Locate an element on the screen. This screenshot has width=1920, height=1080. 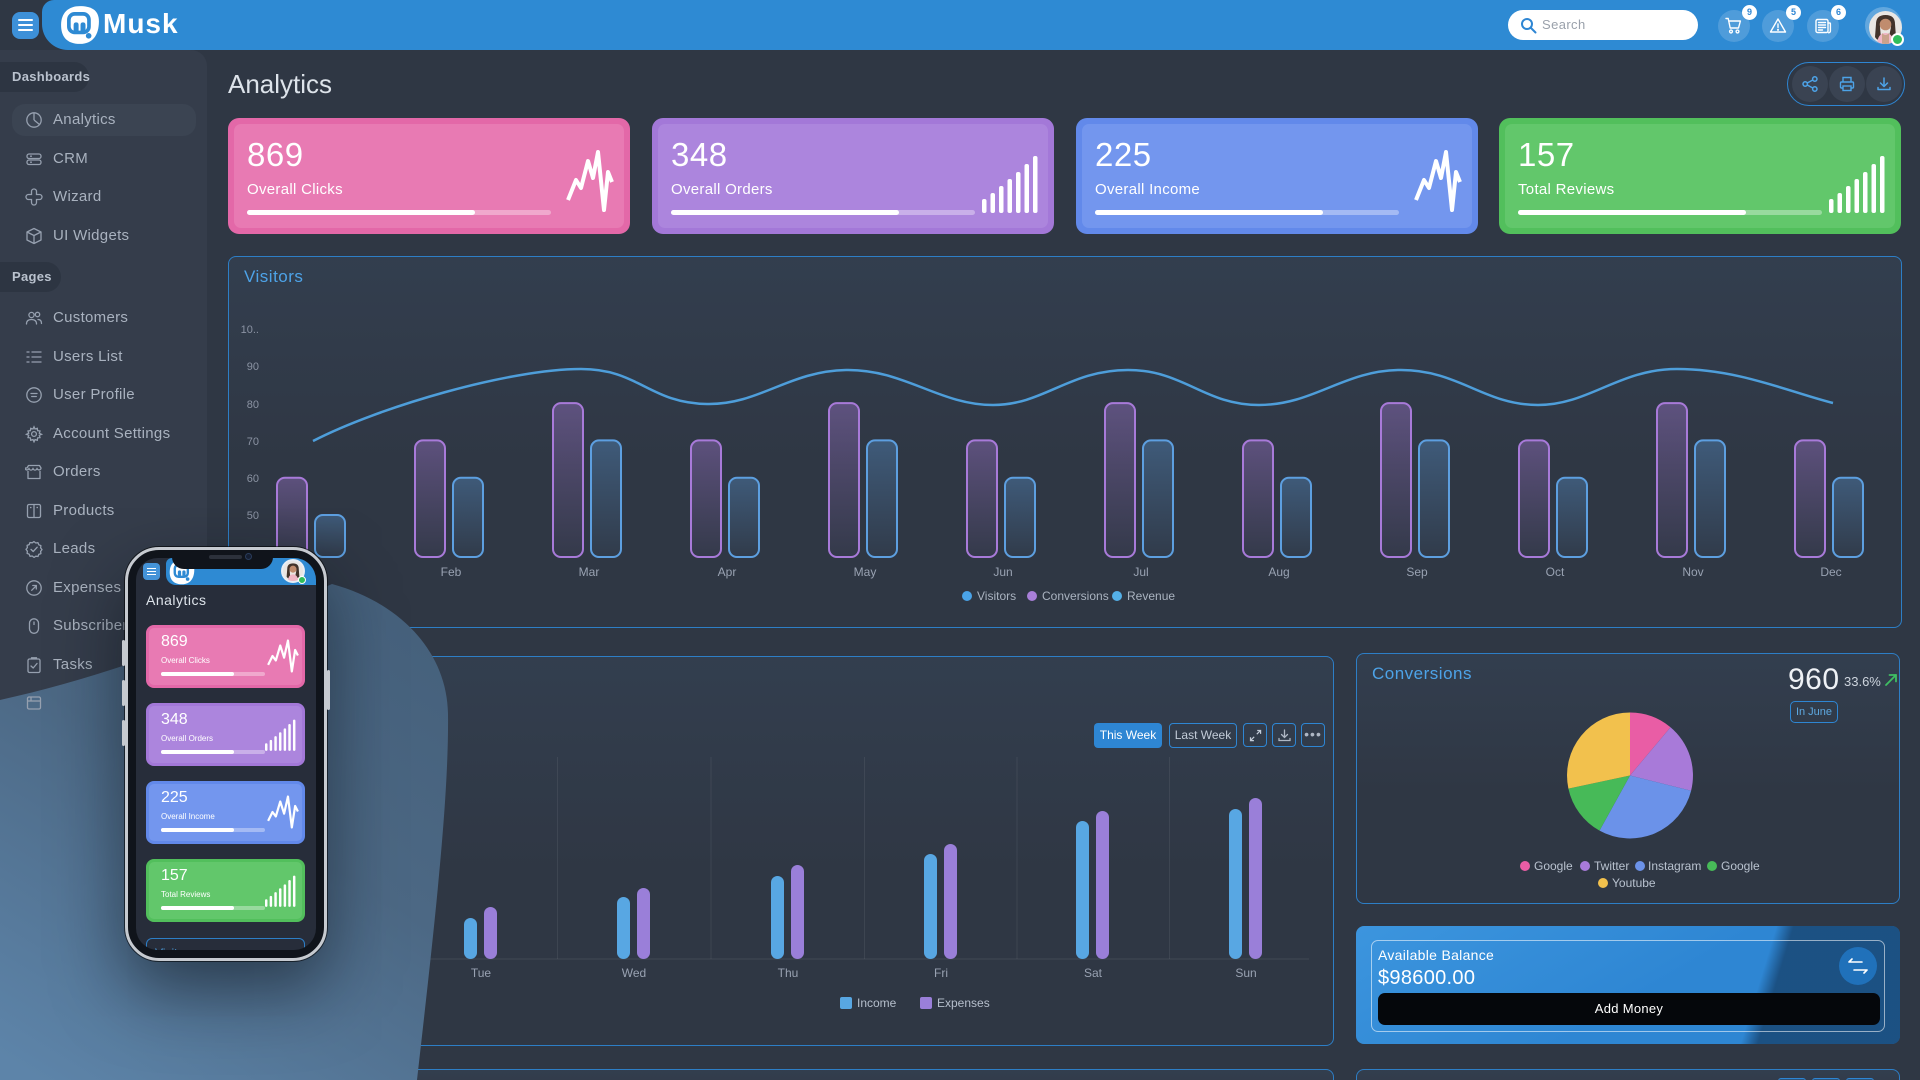
svg-text: Dec is located at coordinates (1830, 572).